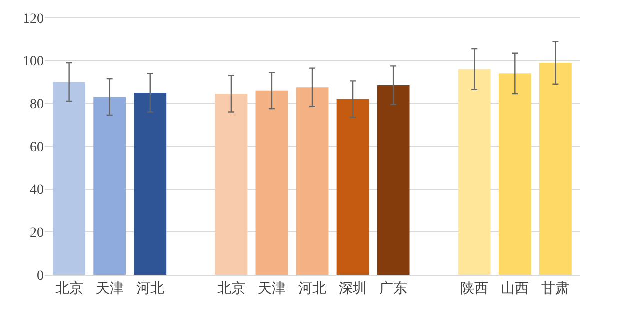 The image size is (620, 315). I want to click on x-tick-label: 山西, so click(515, 288).